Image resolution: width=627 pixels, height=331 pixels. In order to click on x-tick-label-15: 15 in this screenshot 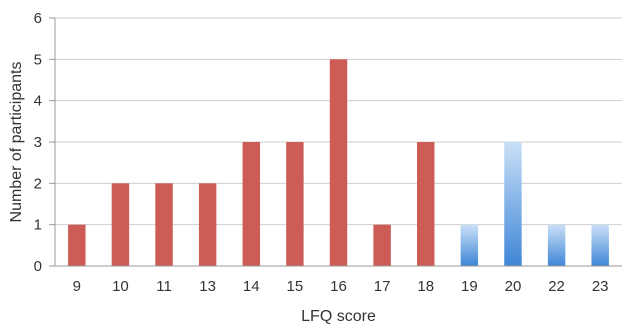, I will do `click(295, 286)`.